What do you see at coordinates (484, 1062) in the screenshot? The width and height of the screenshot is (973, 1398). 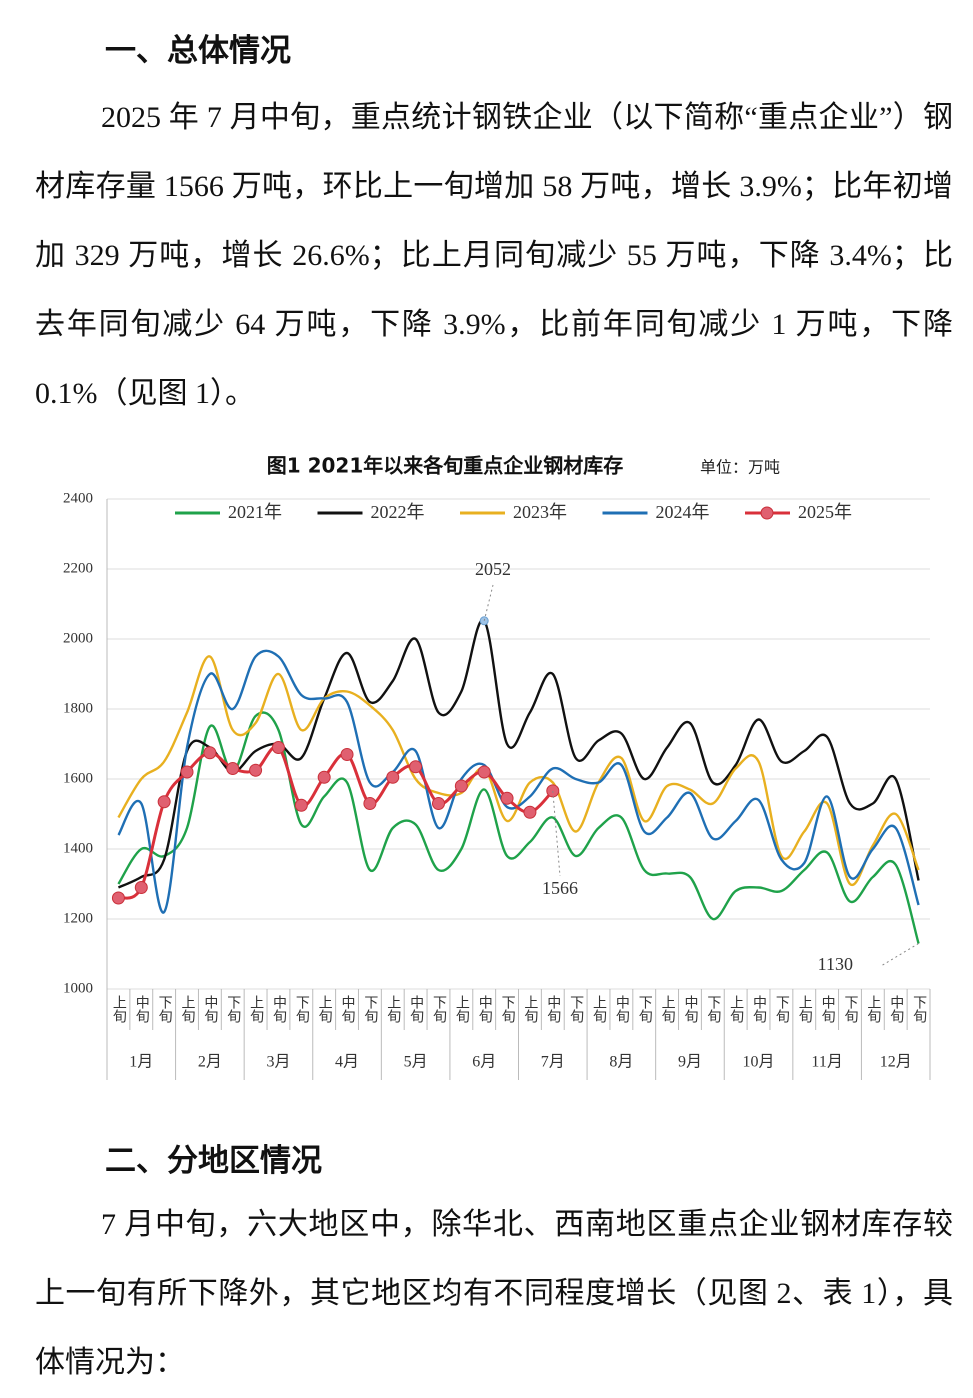 I see `month-label: 6月` at bounding box center [484, 1062].